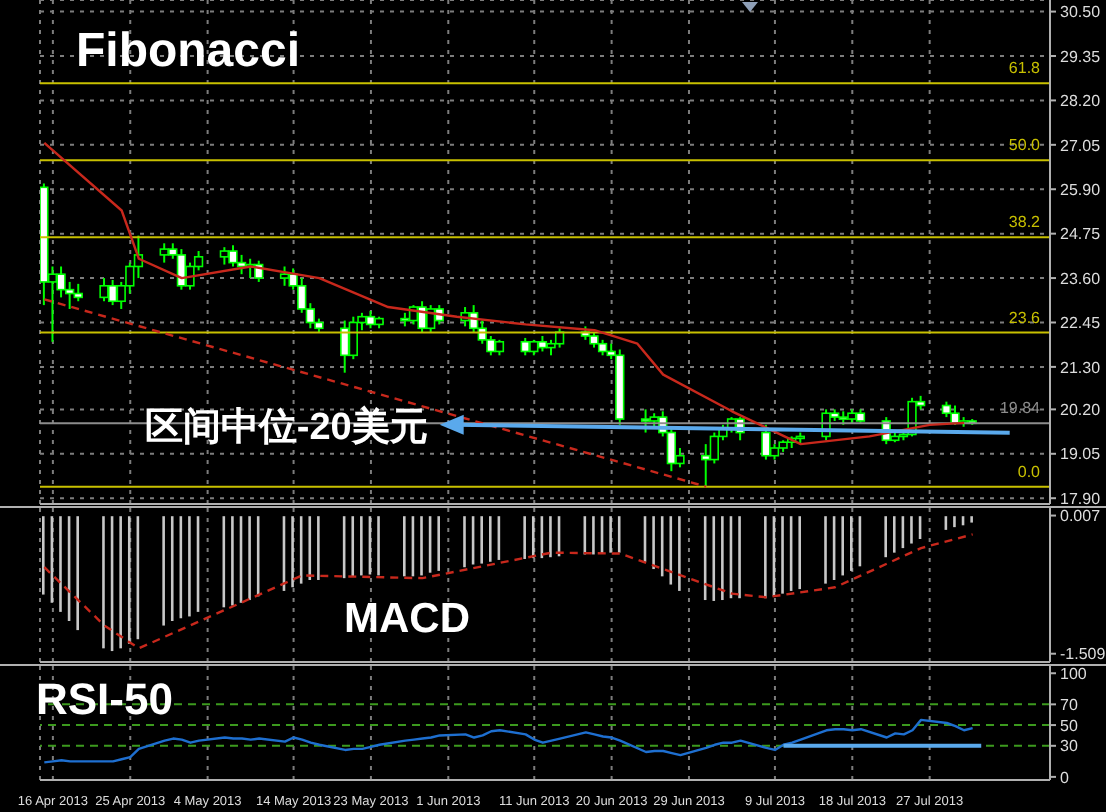  What do you see at coordinates (1069, 705) in the screenshot?
I see `y-tick-label: 70` at bounding box center [1069, 705].